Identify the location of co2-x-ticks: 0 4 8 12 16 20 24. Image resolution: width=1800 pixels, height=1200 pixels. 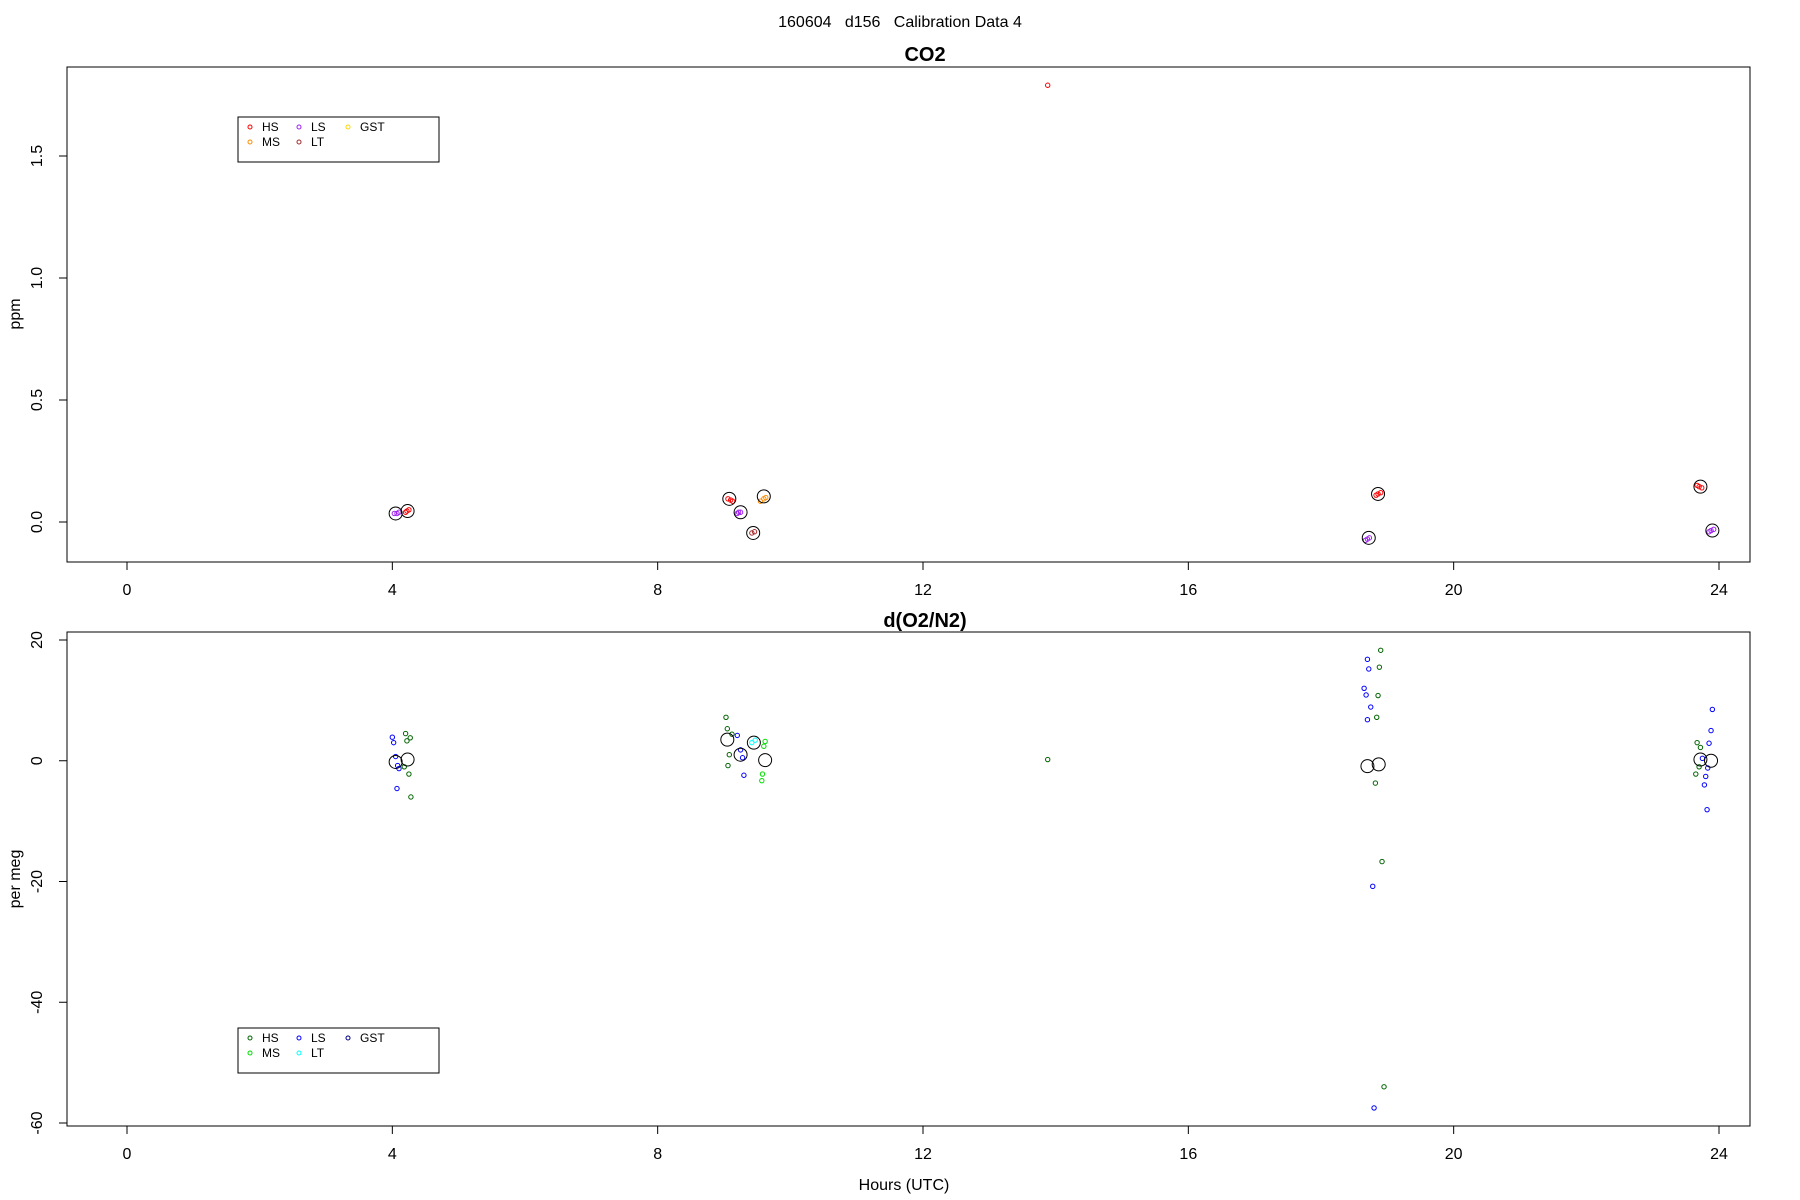
(925, 580).